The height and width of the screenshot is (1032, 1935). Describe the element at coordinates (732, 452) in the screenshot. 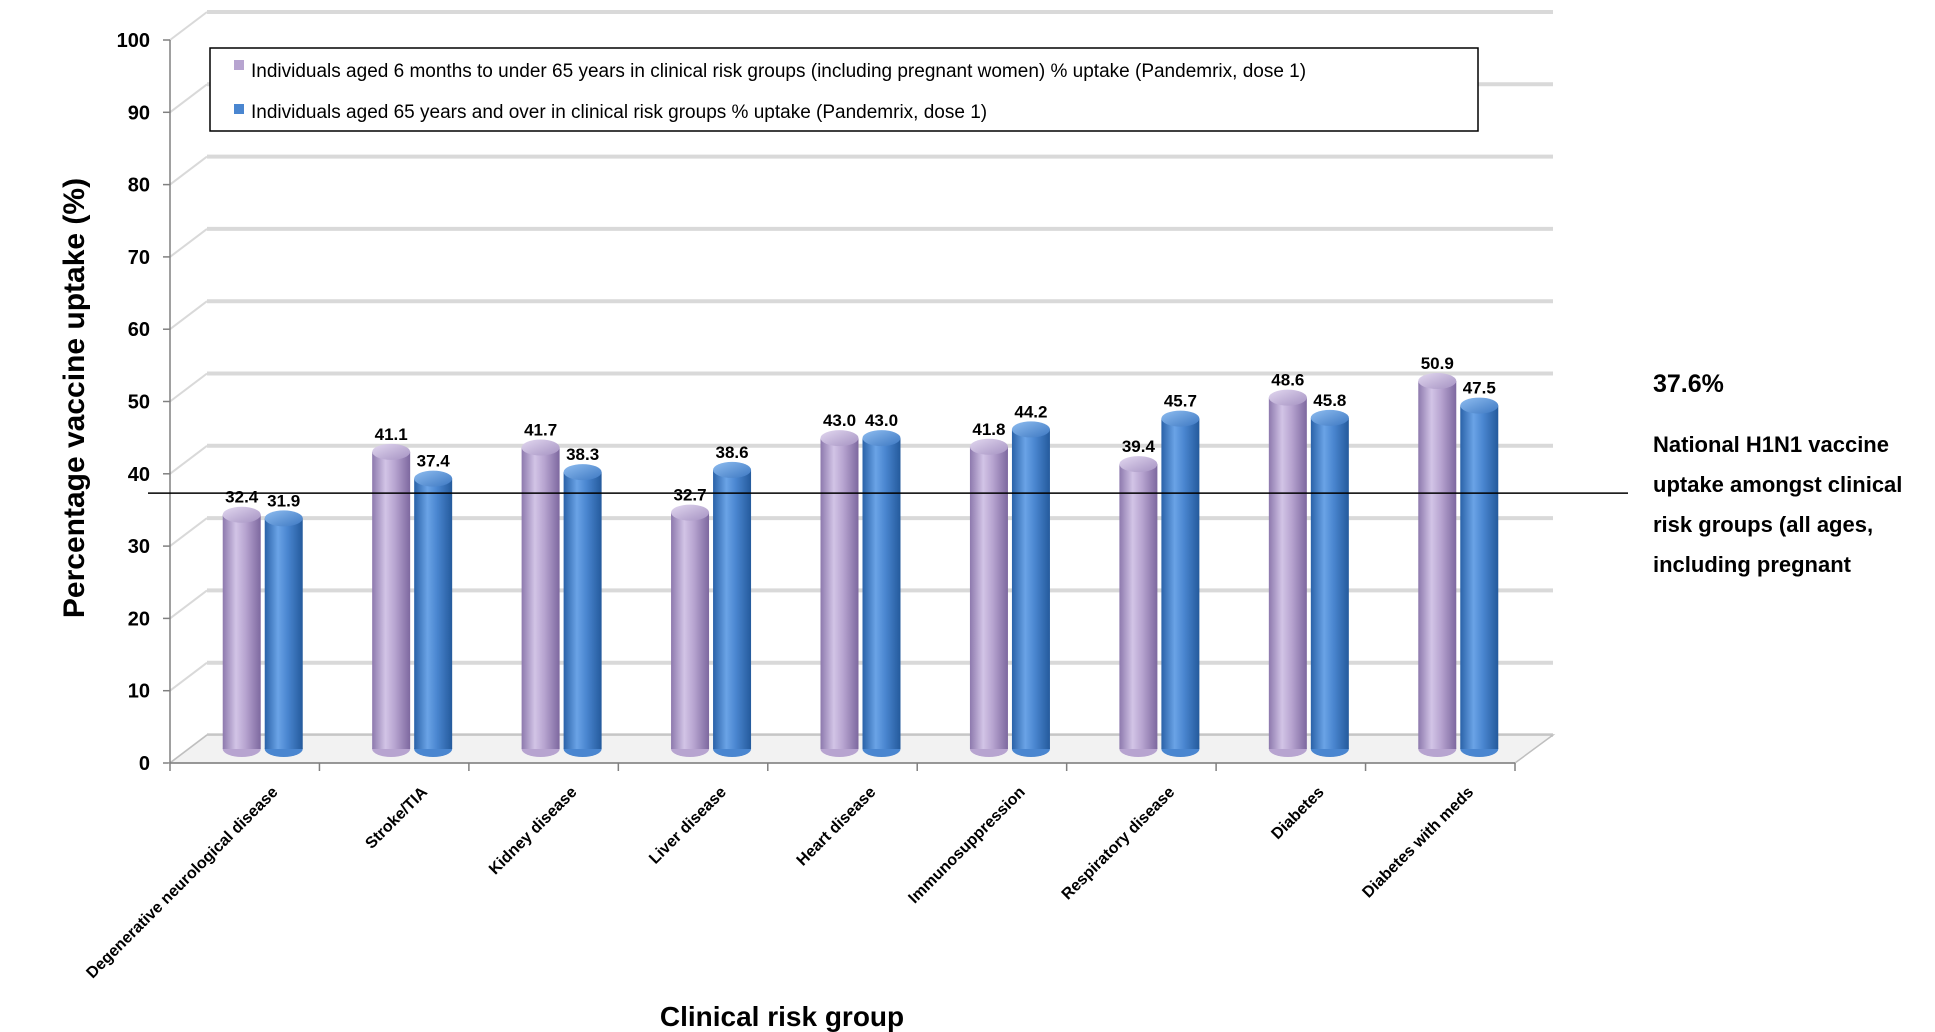

I see `data-label: 38.6` at that location.